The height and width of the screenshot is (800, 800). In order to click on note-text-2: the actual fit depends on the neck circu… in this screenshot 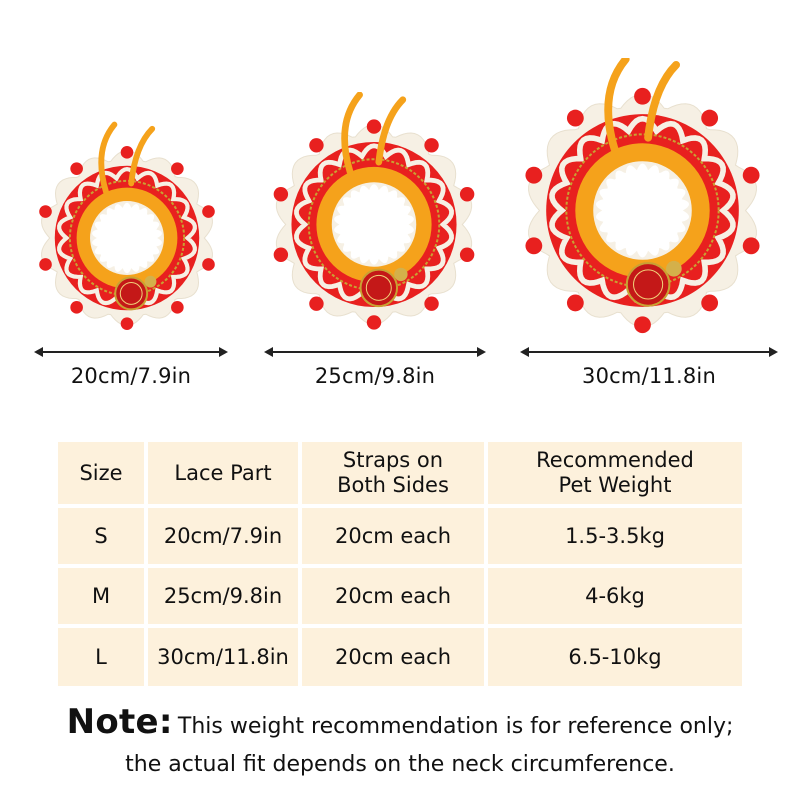, I will do `click(400, 764)`.